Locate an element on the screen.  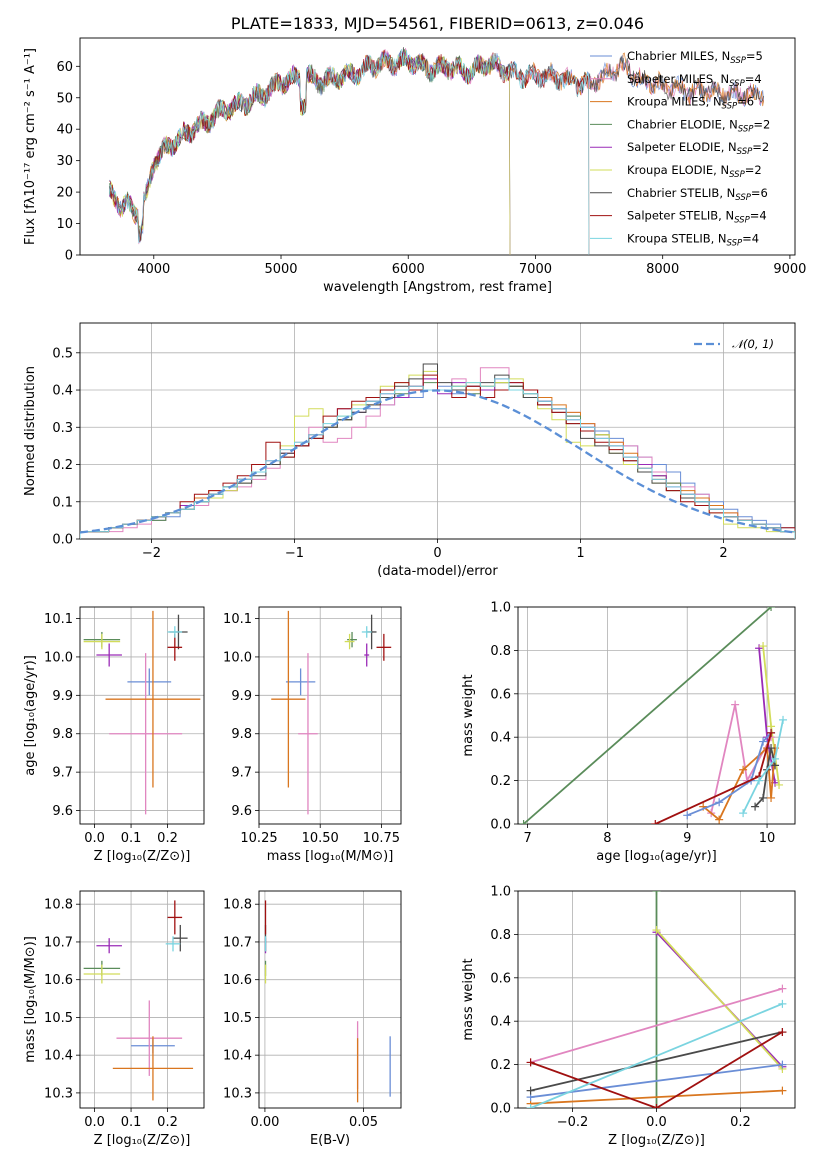
x-tick-label-3: 7000 is located at coordinates (535, 269).